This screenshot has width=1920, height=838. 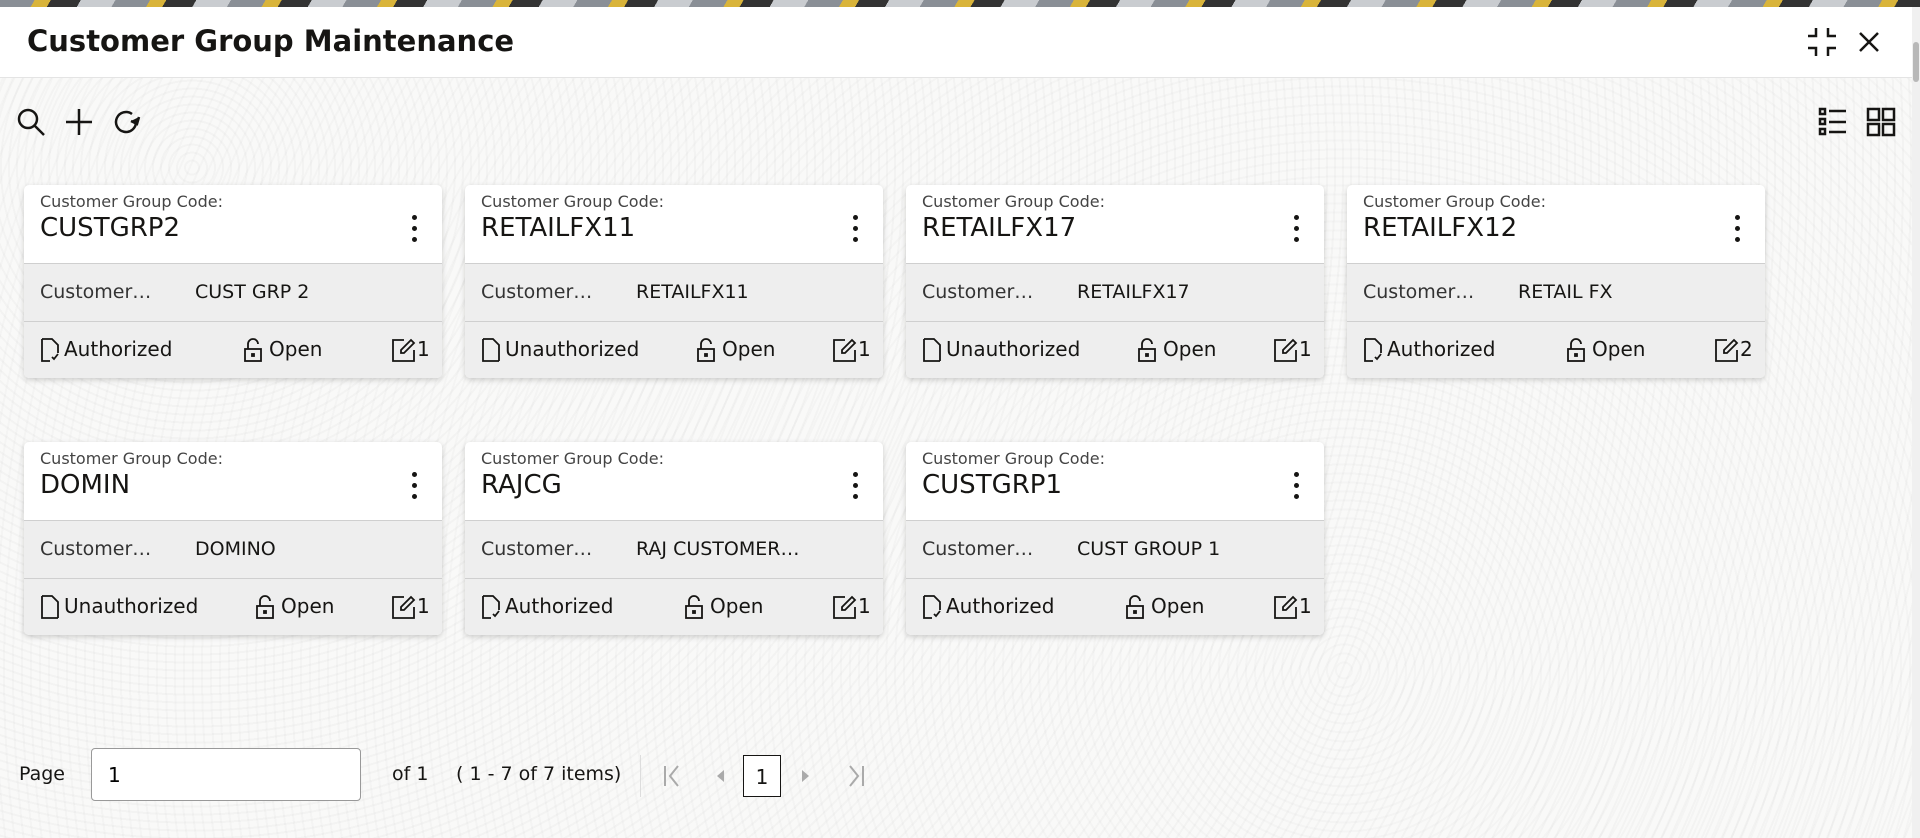 What do you see at coordinates (1115, 224) in the screenshot?
I see `card-header: Customer Group Code: RETAILFX17` at bounding box center [1115, 224].